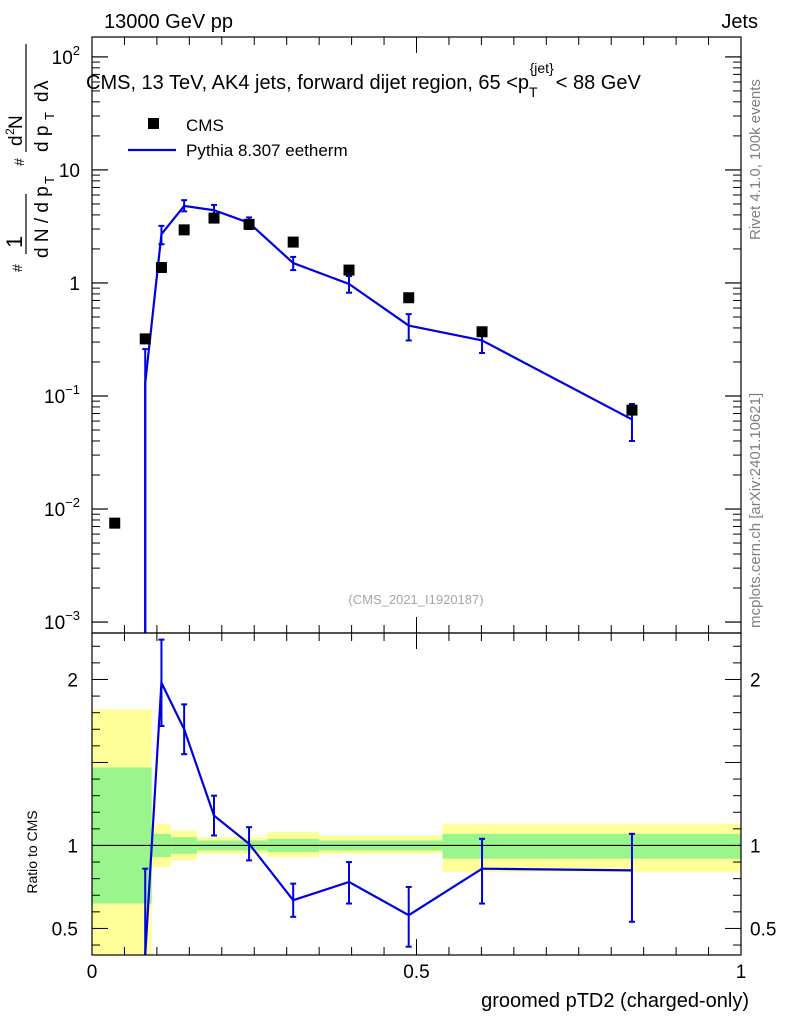 This screenshot has width=786, height=1024. What do you see at coordinates (72, 846) in the screenshot?
I see `ratio-ytick-label-left-1: 1` at bounding box center [72, 846].